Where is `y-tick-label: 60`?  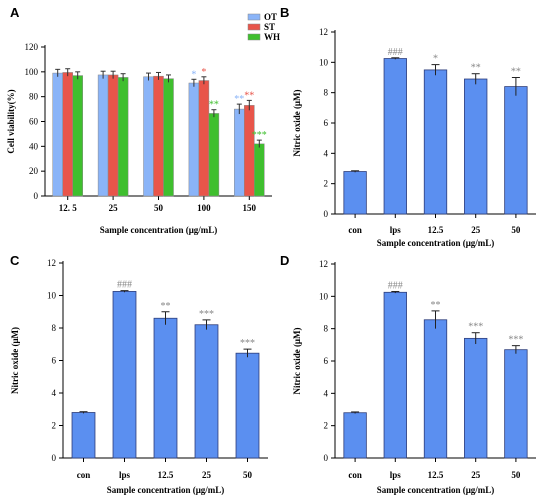
y-tick-label: 60 is located at coordinates (34, 122).